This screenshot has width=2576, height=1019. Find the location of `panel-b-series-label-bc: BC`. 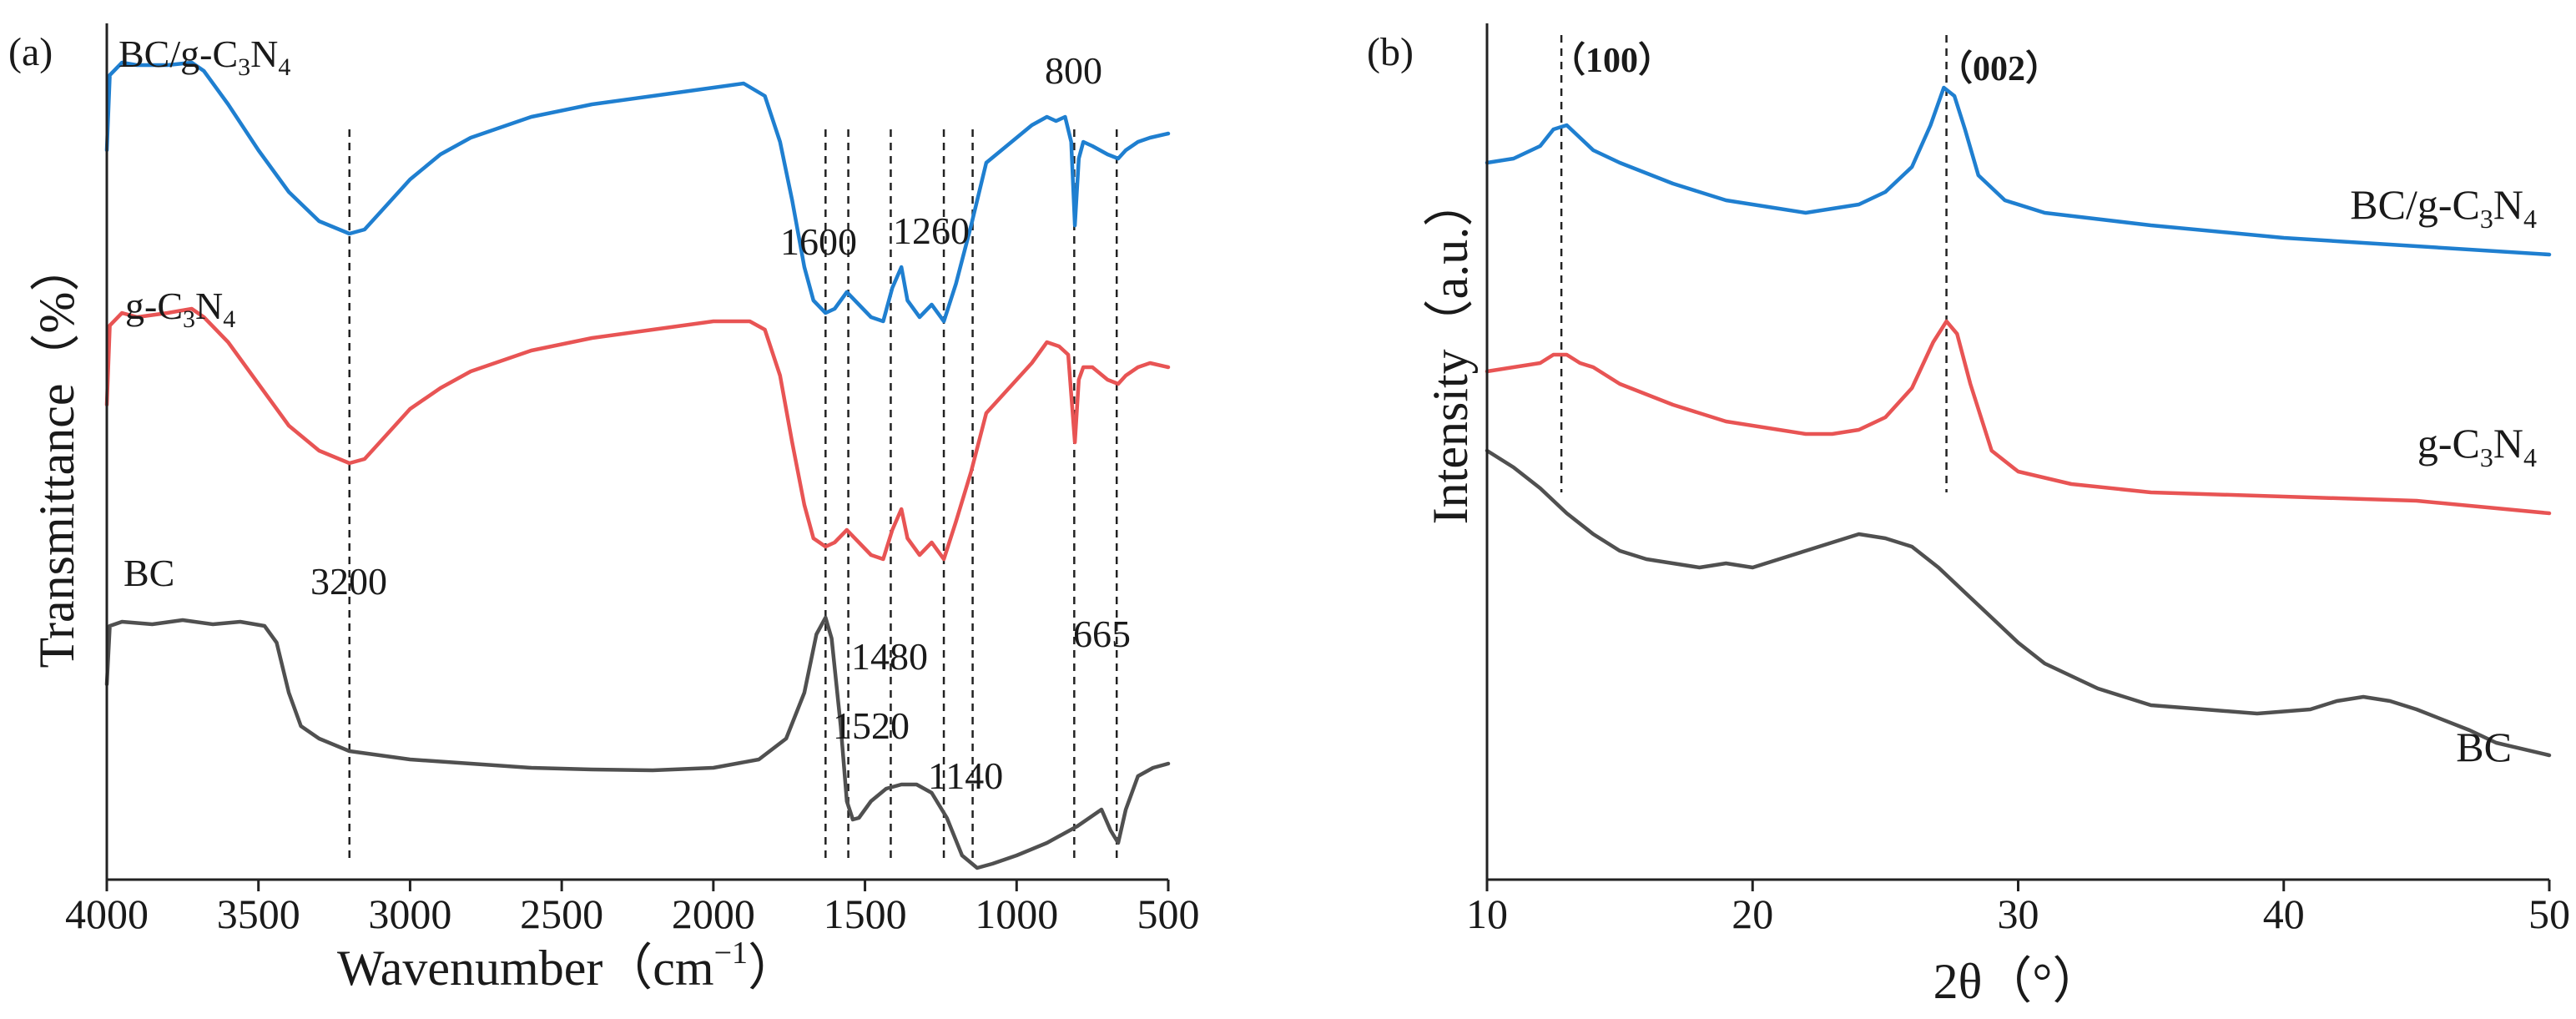

panel-b-series-label-bc: BC is located at coordinates (2484, 747).